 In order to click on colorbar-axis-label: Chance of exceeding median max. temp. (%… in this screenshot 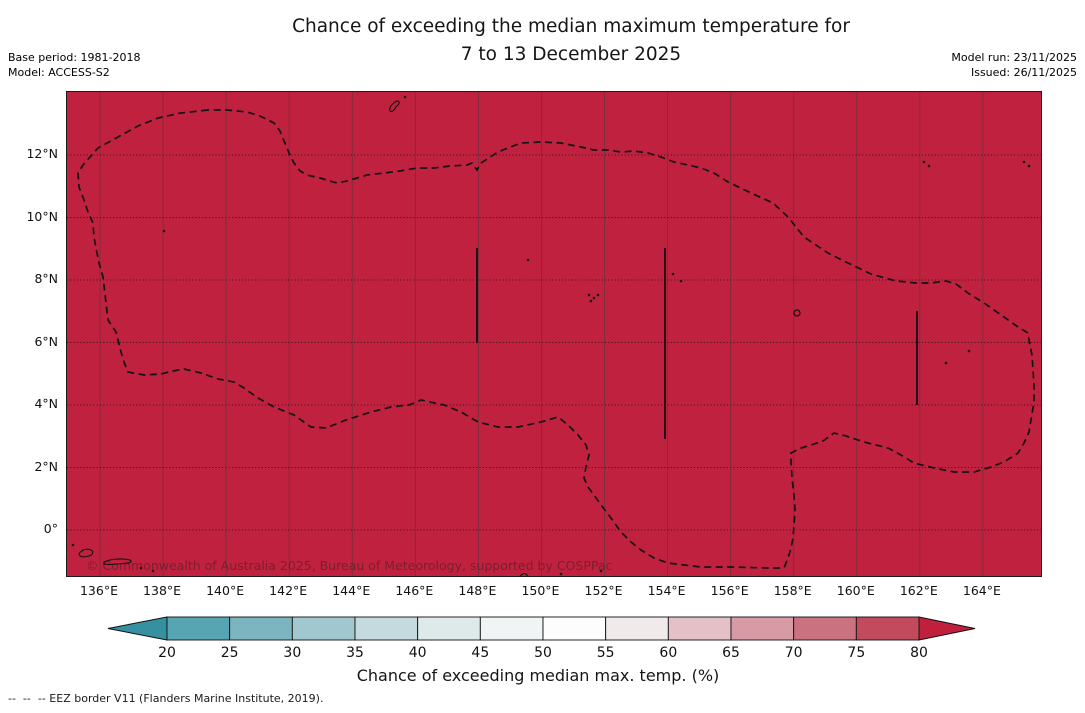, I will do `click(538, 675)`.